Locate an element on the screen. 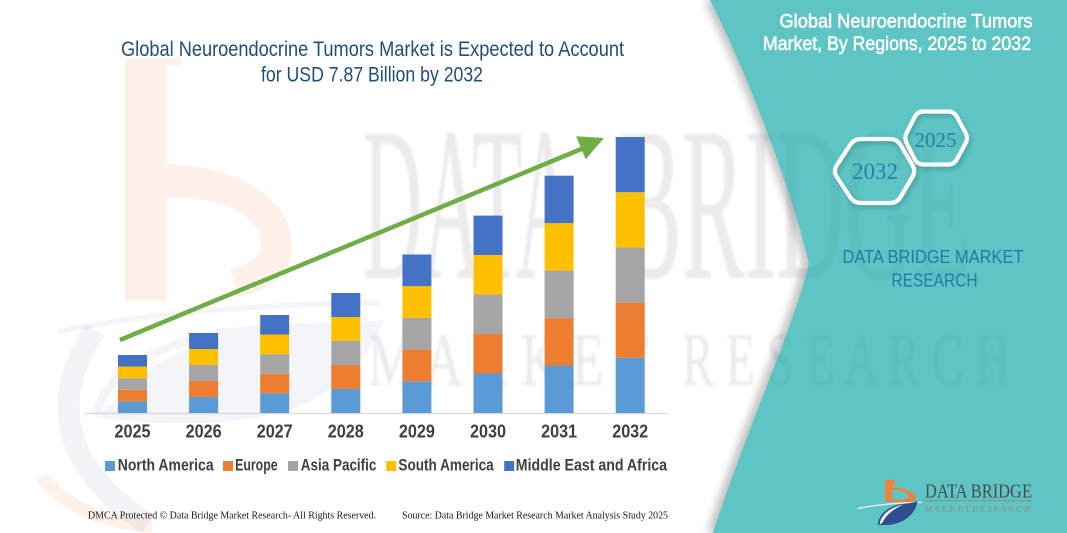 The width and height of the screenshot is (1067, 533). svg-text: 2031 is located at coordinates (559, 432).